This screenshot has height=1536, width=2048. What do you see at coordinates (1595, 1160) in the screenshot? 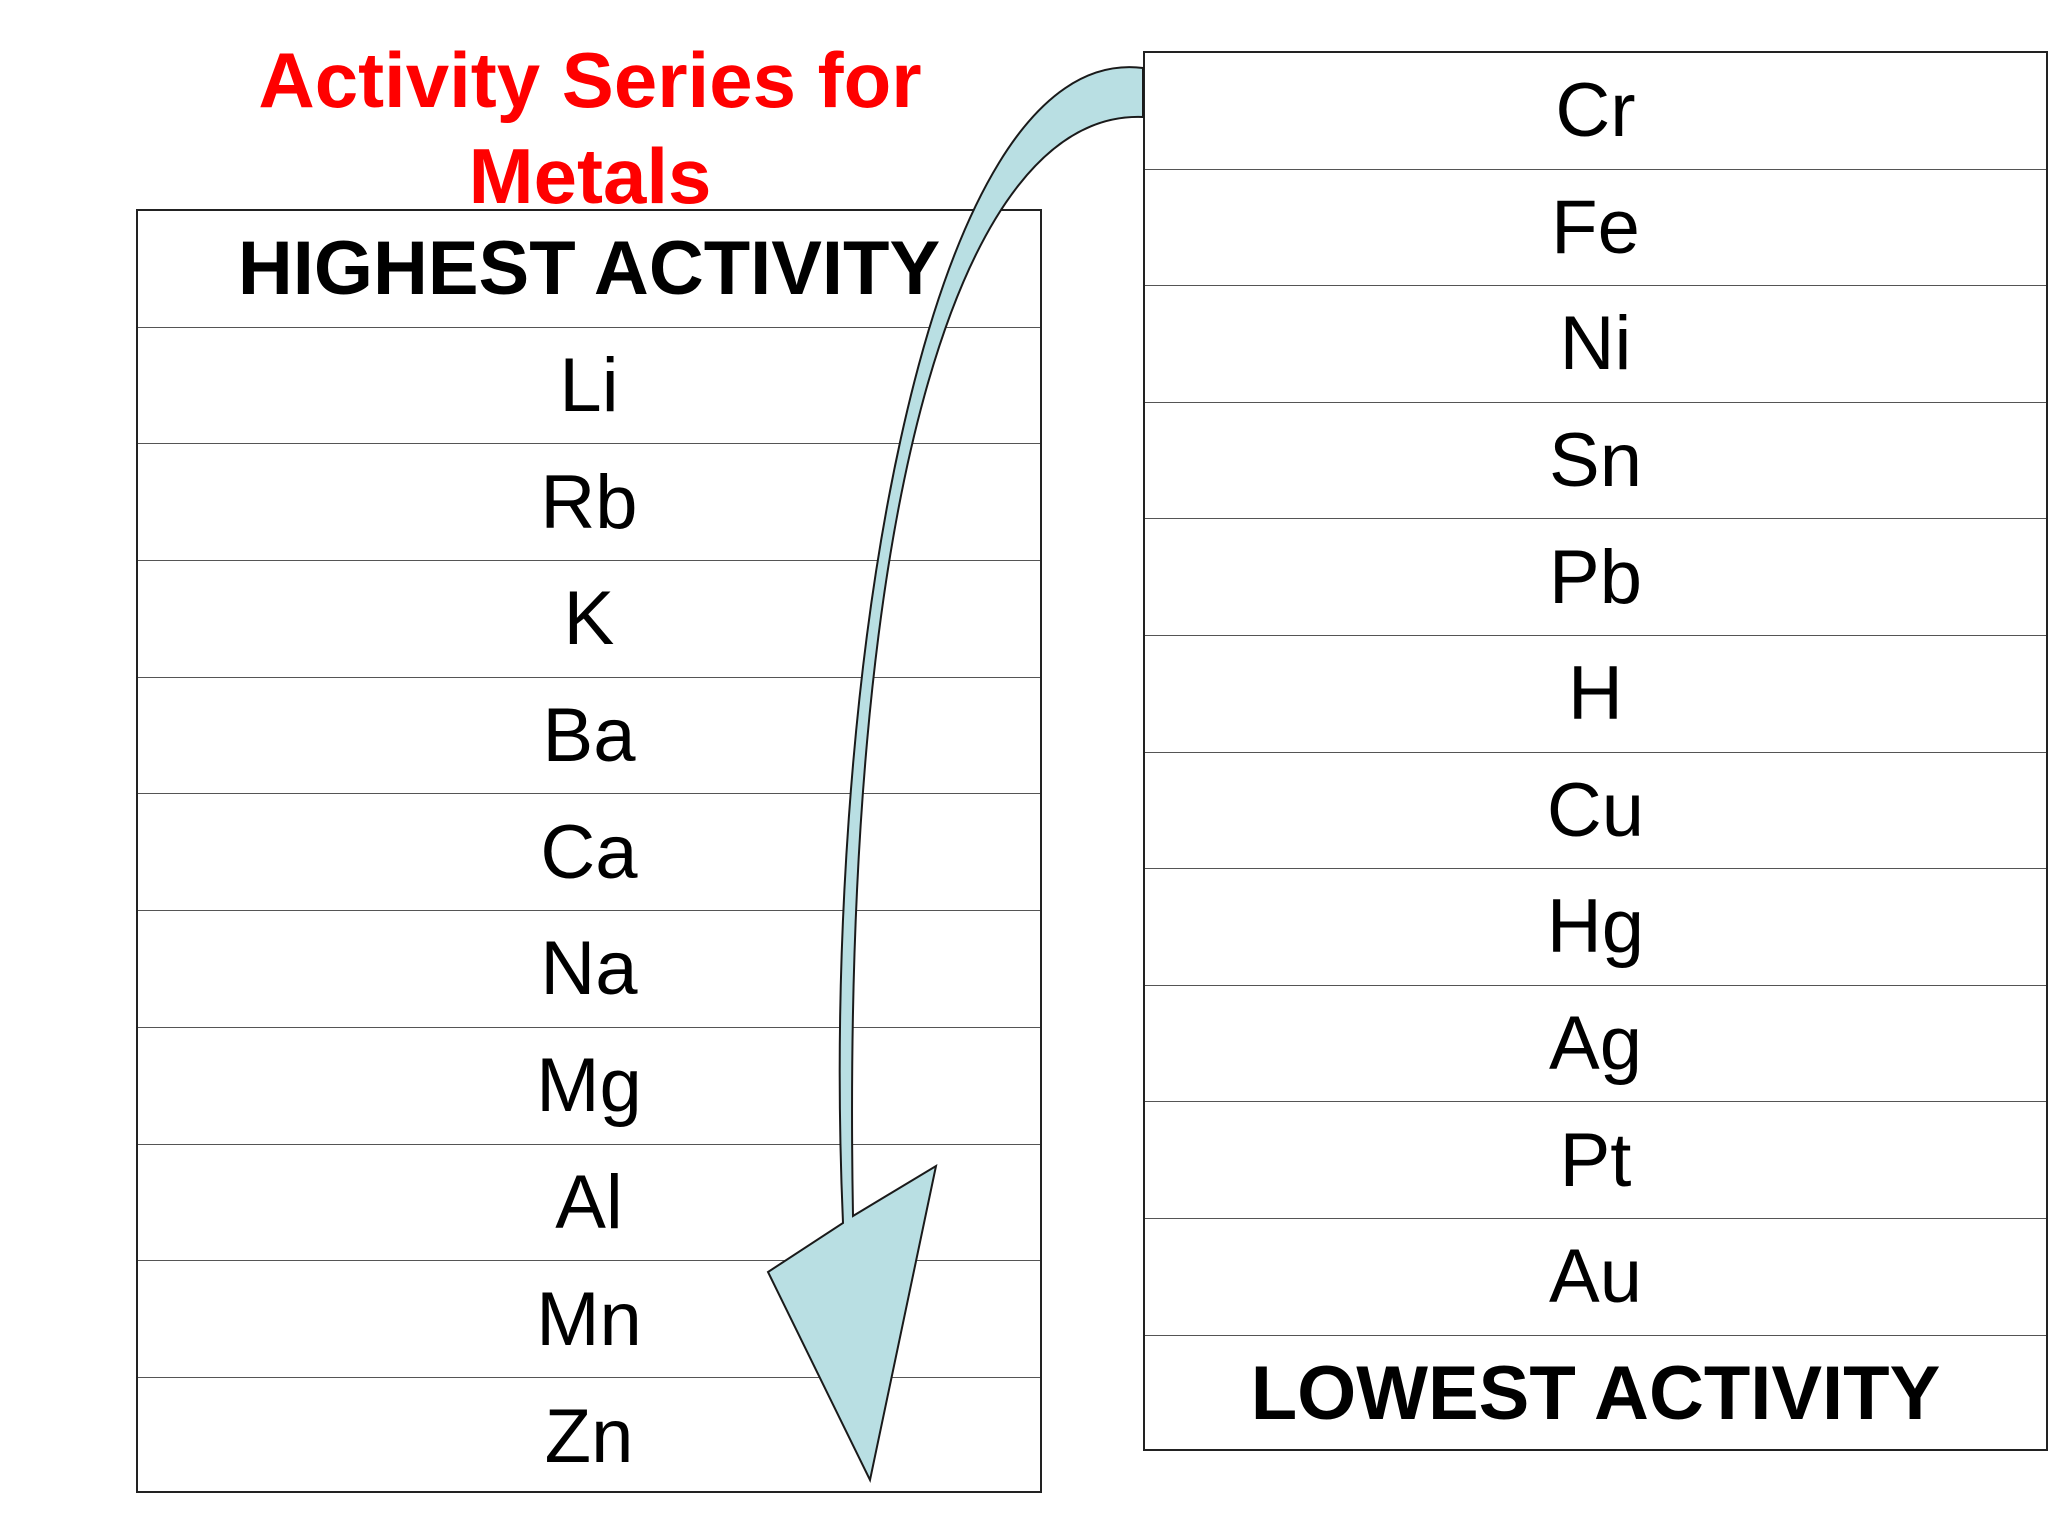
I see `element-cell-pt: Pt` at bounding box center [1595, 1160].